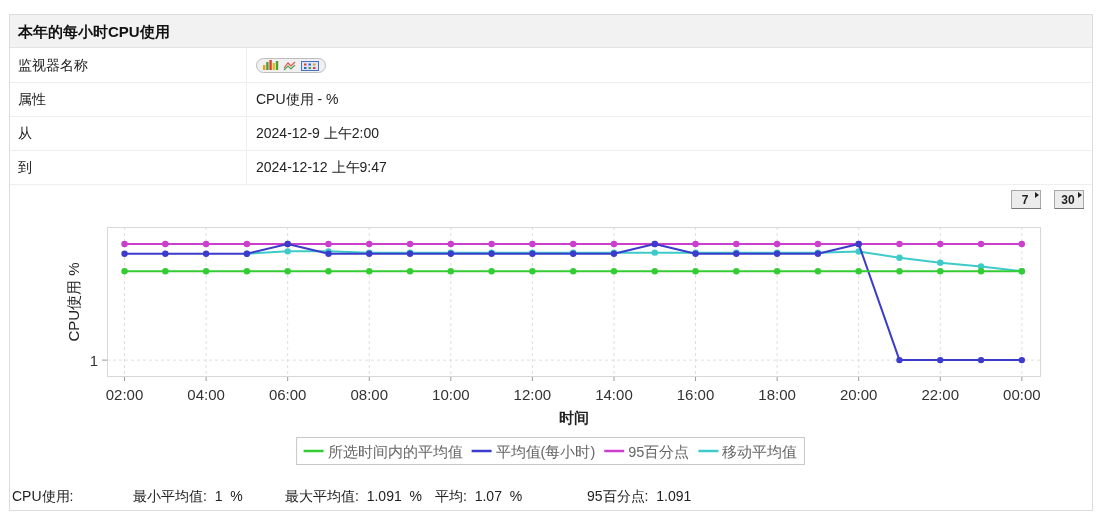  What do you see at coordinates (1069, 199) in the screenshot?
I see `button: 30` at bounding box center [1069, 199].